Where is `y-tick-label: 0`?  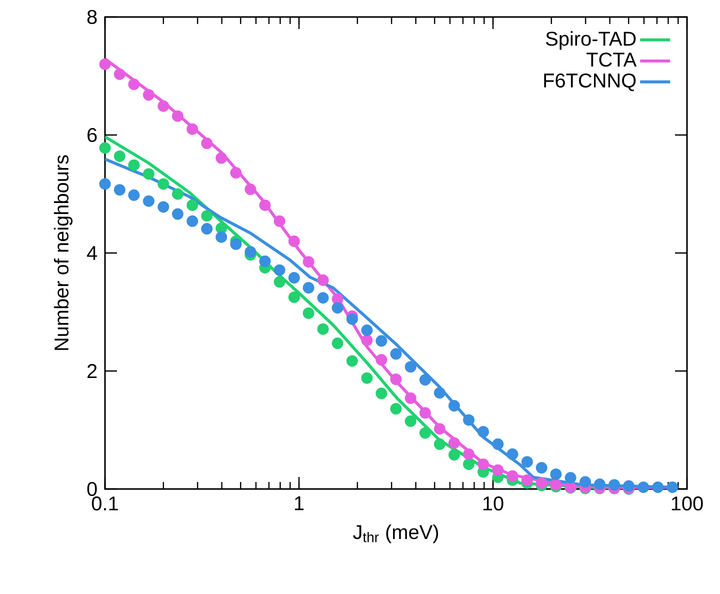 y-tick-label: 0 is located at coordinates (92, 489).